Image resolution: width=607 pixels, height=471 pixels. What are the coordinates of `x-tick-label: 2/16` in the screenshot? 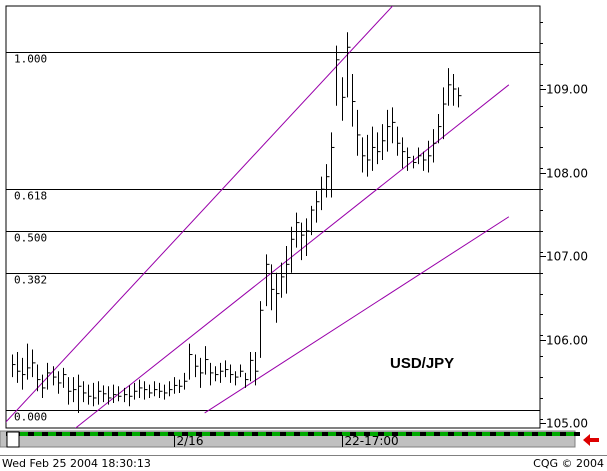 It's located at (190, 441).